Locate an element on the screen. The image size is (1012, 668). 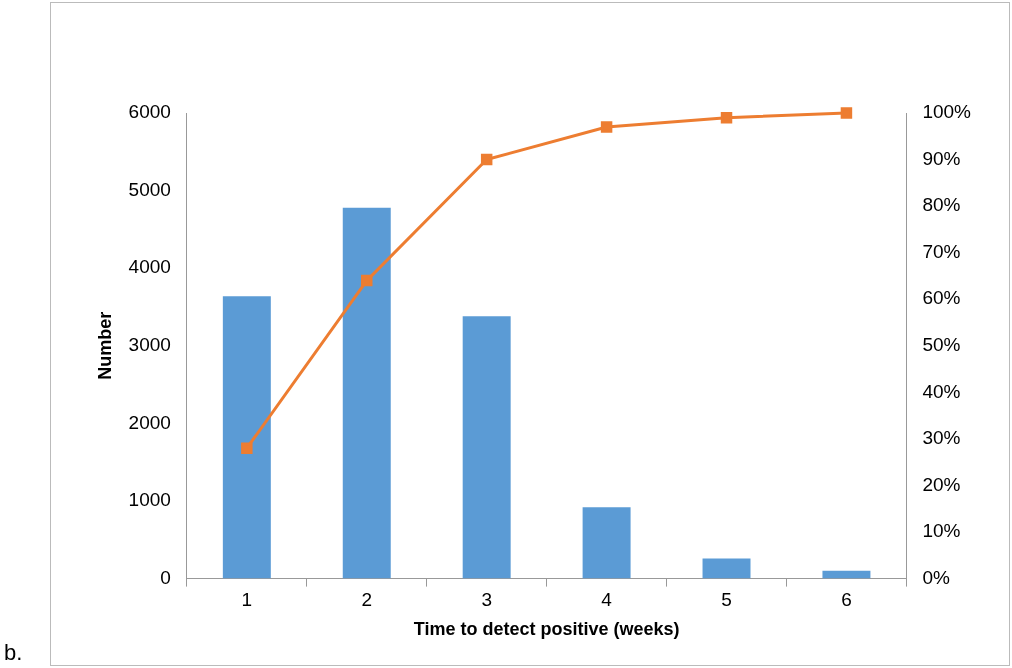
x-tick-label: 1 is located at coordinates (247, 600).